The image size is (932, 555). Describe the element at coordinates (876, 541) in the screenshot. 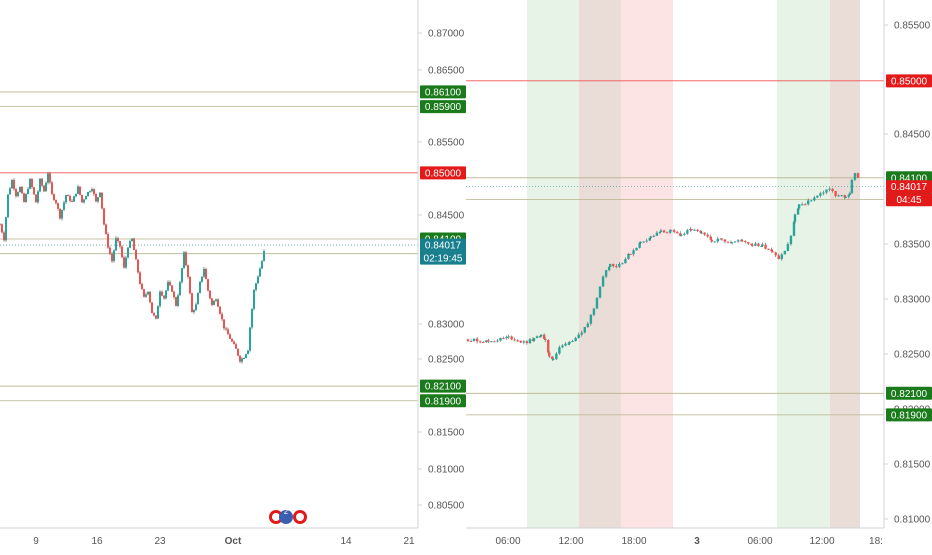

I see `time-tick-label: 18:` at that location.